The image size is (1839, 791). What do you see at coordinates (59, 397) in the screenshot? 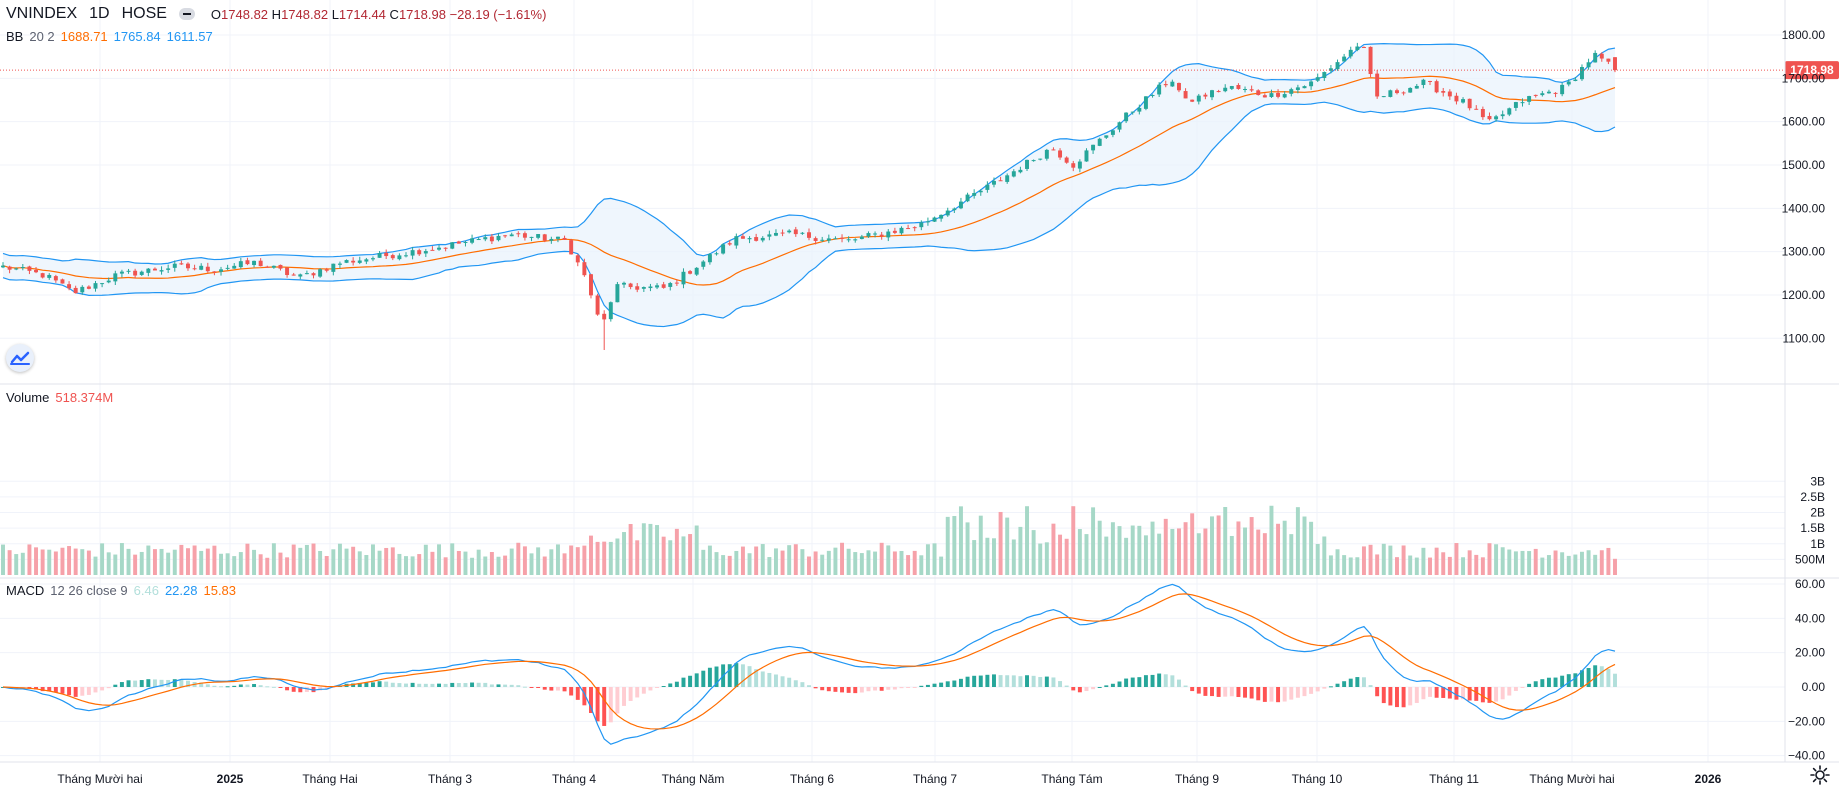
I see `volume-legend: Volume 518.374M` at bounding box center [59, 397].